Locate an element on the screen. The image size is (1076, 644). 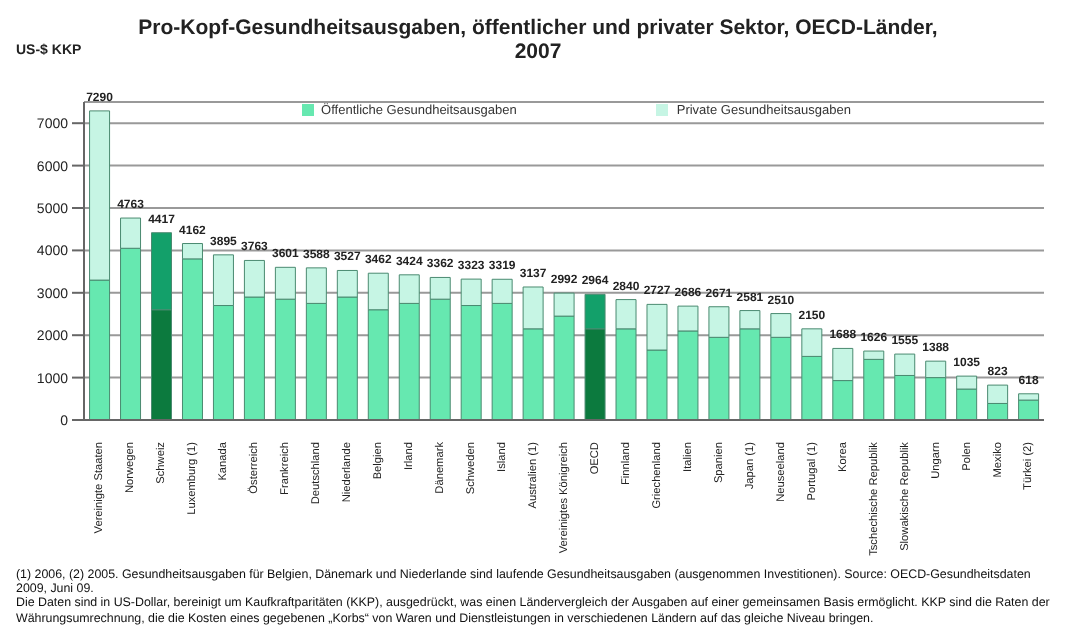
bar is located at coordinates (874, 389).